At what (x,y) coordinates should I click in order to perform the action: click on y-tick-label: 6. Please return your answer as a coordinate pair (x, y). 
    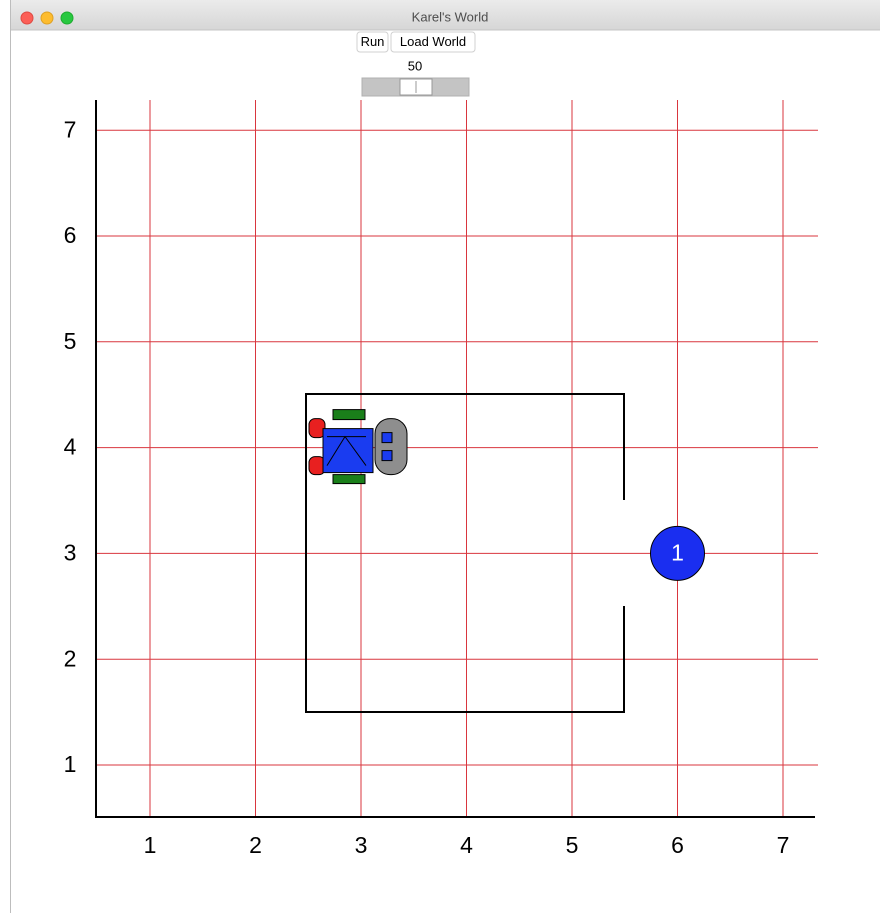
    Looking at the image, I should click on (70, 235).